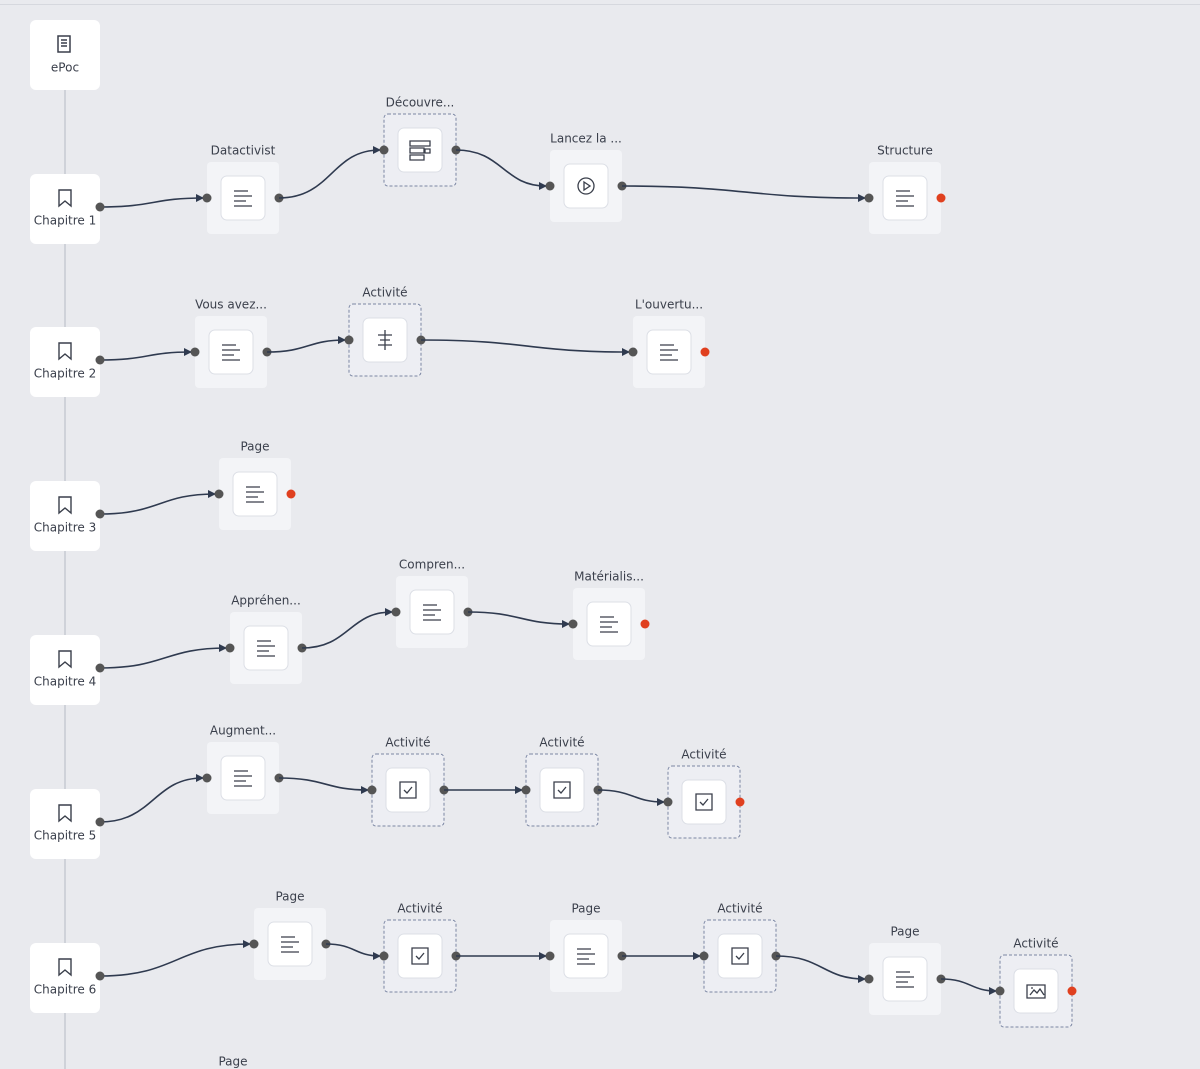 Image resolution: width=1200 pixels, height=1069 pixels. What do you see at coordinates (64, 44) in the screenshot?
I see `book-icon` at bounding box center [64, 44].